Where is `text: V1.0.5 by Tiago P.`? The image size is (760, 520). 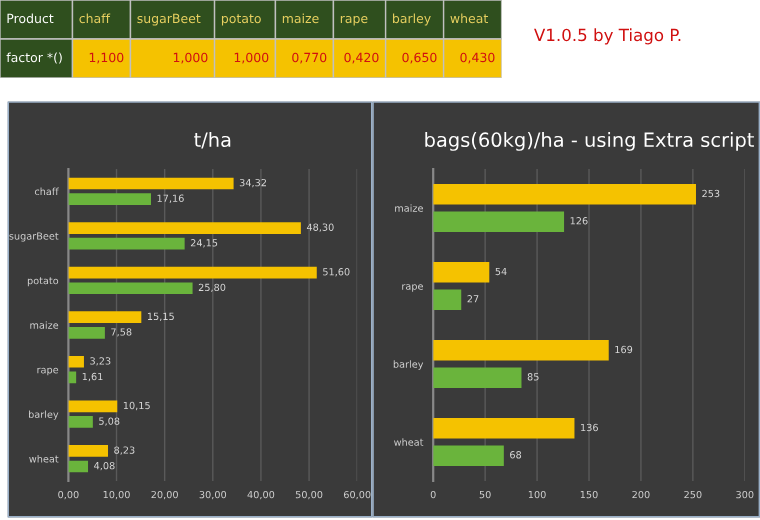 text: V1.0.5 by Tiago P. is located at coordinates (607, 36).